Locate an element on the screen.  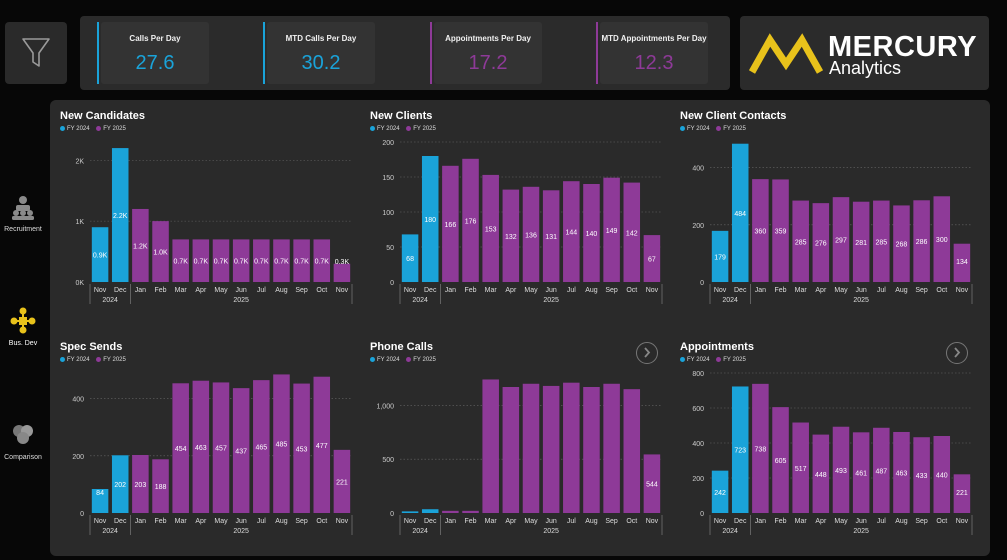
data-label: 0.9K is located at coordinates (100, 256).